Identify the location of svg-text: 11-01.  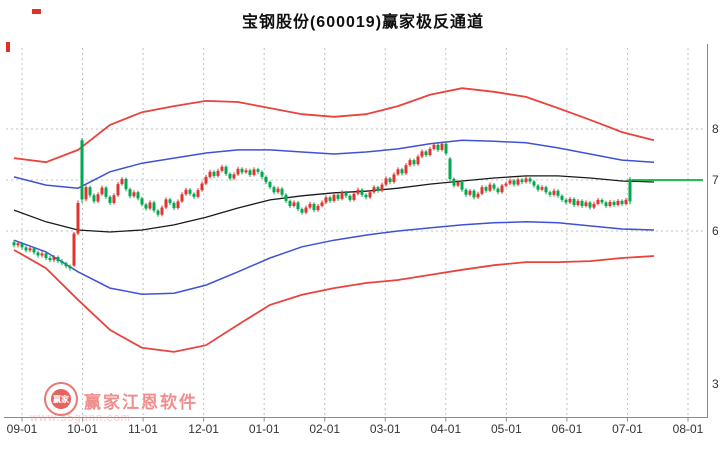
(143, 429).